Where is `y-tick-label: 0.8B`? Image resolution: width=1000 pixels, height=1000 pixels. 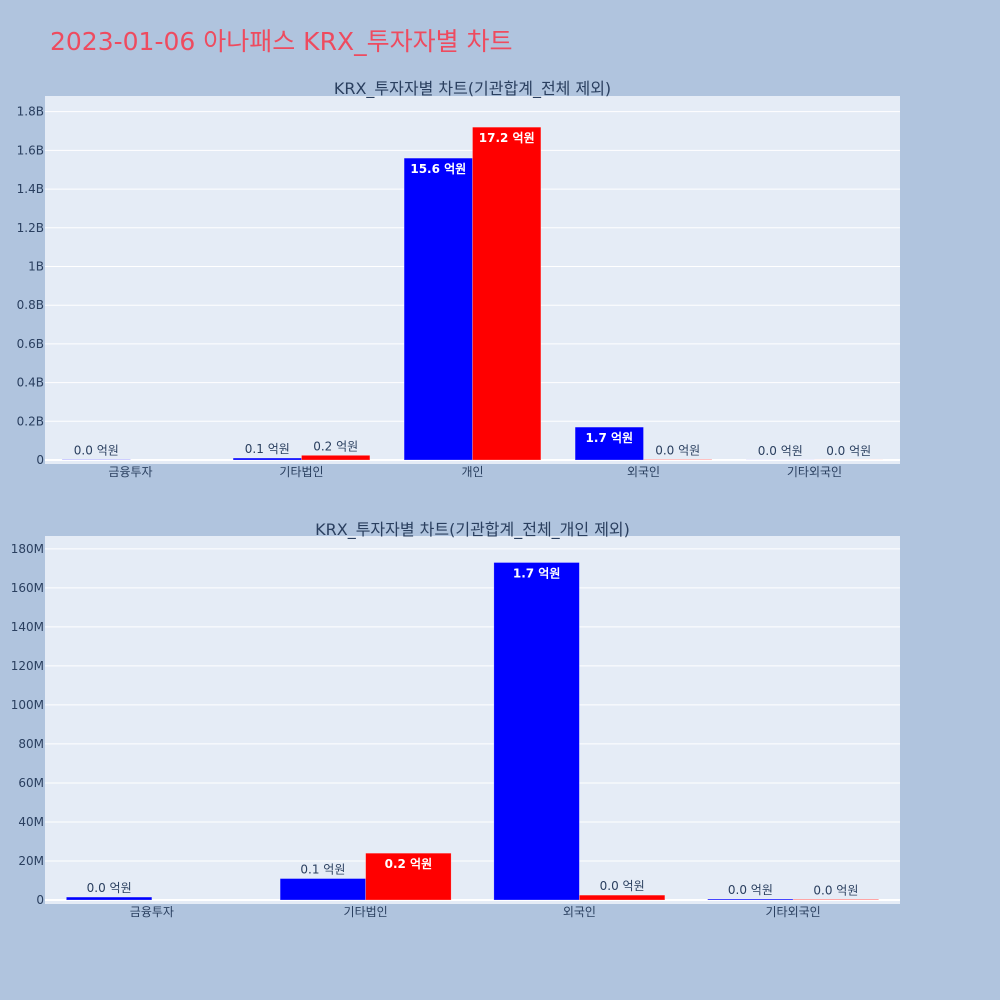 y-tick-label: 0.8B is located at coordinates (30, 305).